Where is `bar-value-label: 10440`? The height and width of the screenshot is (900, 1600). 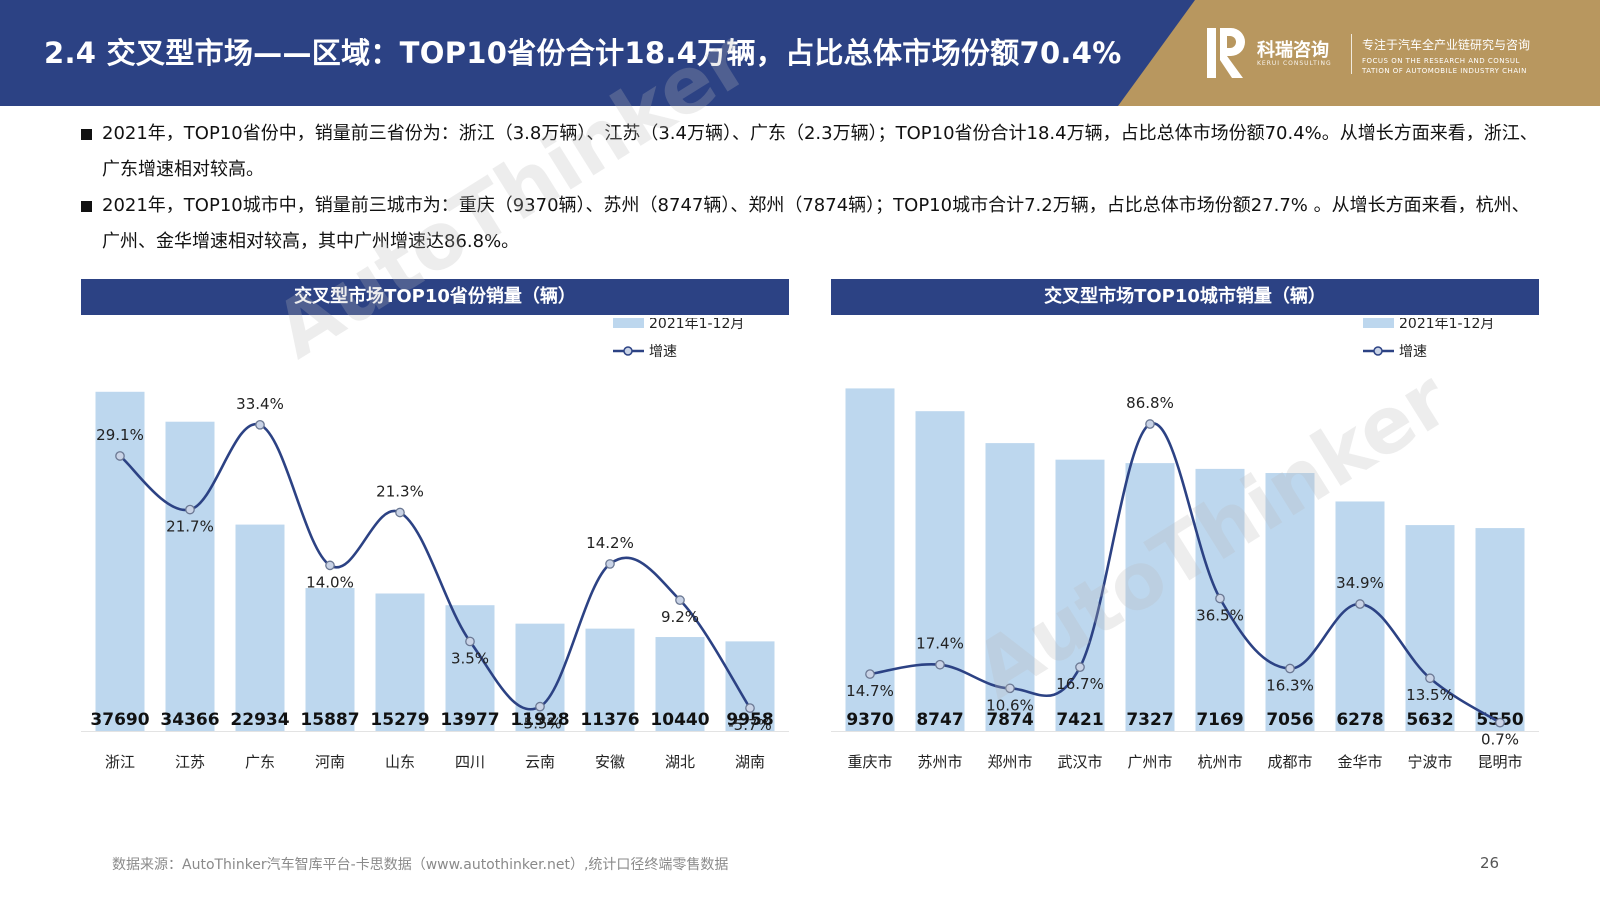
bar-value-label: 10440 is located at coordinates (679, 720).